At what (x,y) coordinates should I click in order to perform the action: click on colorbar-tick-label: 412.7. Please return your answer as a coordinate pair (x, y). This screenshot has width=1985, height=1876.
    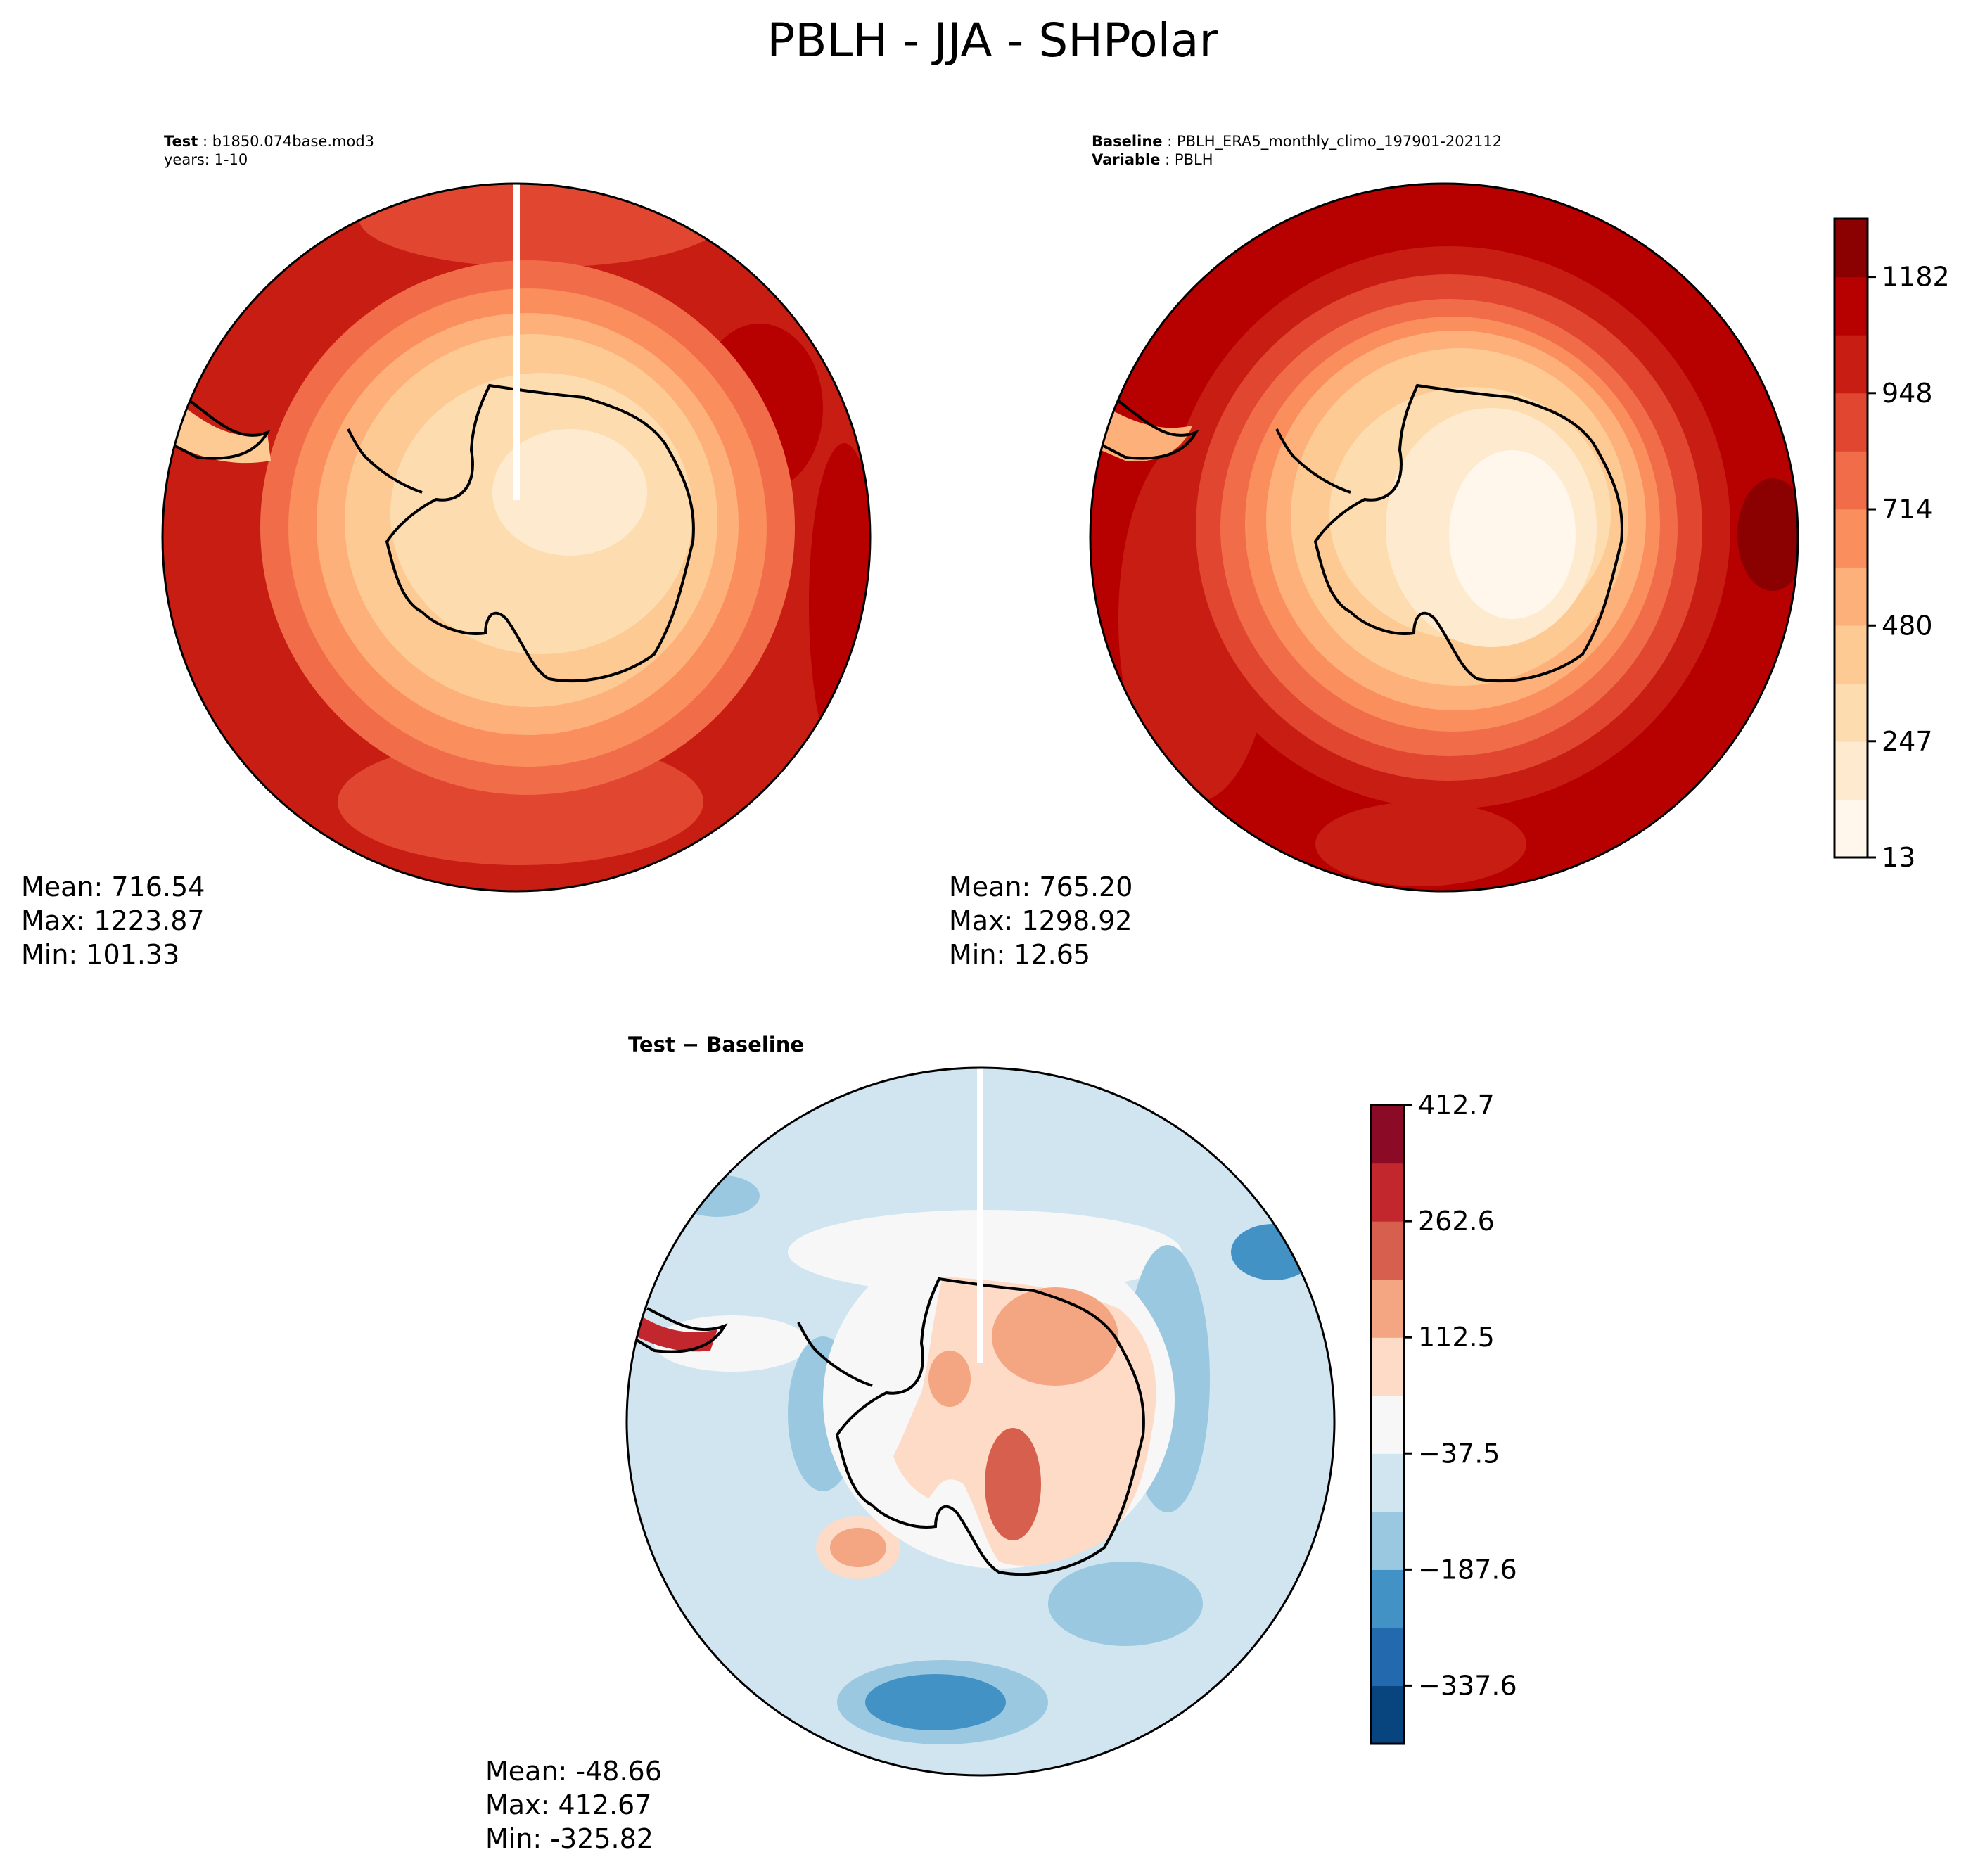
    Looking at the image, I should click on (1456, 1105).